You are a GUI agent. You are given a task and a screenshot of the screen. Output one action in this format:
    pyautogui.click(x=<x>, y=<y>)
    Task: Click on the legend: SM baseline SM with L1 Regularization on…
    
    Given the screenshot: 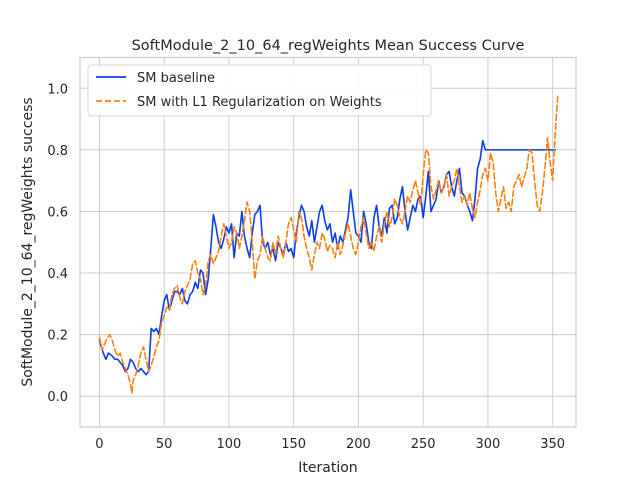 What is the action you would take?
    pyautogui.click(x=259, y=90)
    